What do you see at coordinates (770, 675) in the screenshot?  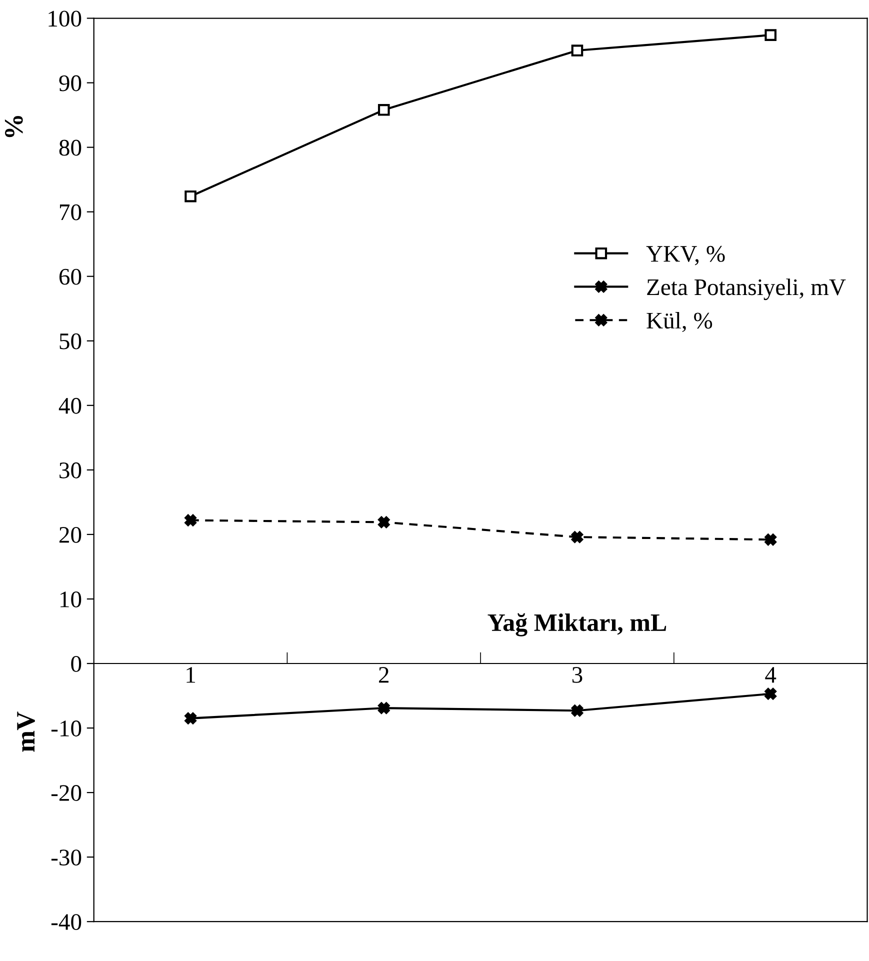 I see `x-tick-label: 4` at bounding box center [770, 675].